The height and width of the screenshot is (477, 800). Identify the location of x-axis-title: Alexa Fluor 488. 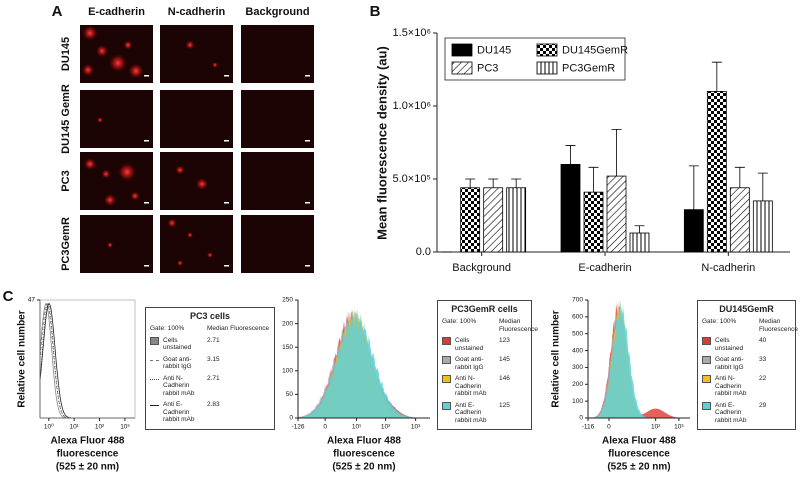
(88, 441).